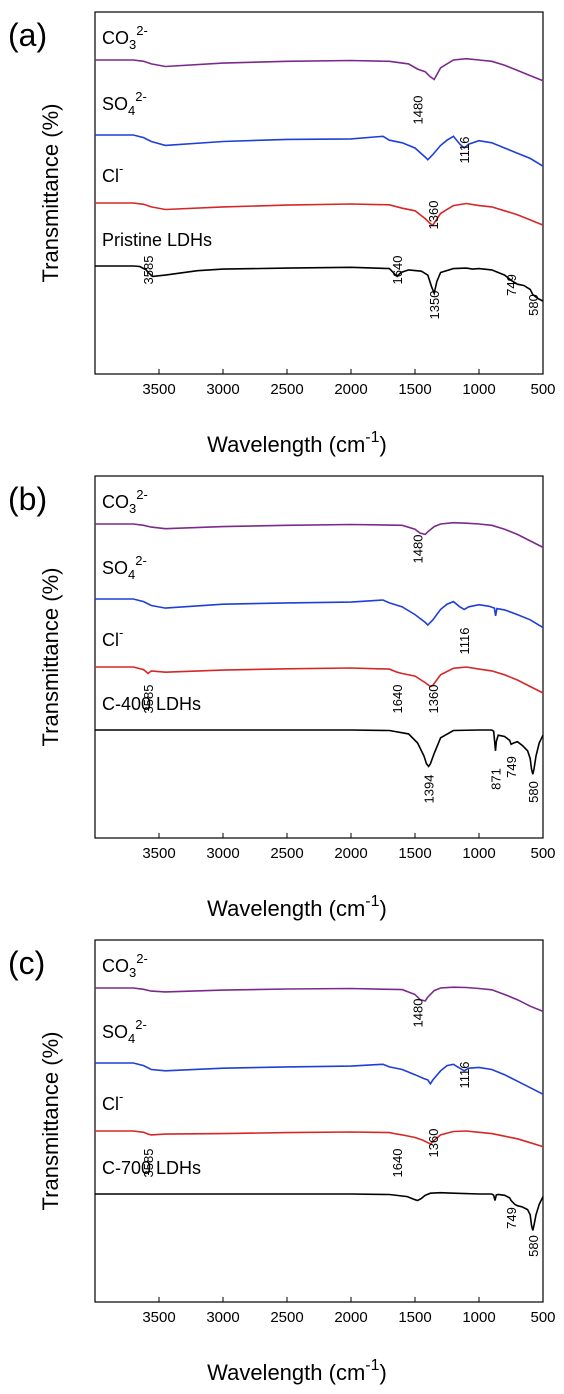 The height and width of the screenshot is (1394, 564). I want to click on series-label: Pristine LDHs, so click(157, 240).